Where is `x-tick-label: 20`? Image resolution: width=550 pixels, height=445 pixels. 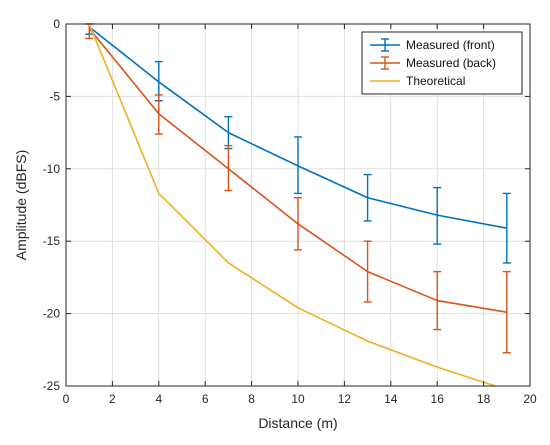 x-tick-label: 20 is located at coordinates (530, 399).